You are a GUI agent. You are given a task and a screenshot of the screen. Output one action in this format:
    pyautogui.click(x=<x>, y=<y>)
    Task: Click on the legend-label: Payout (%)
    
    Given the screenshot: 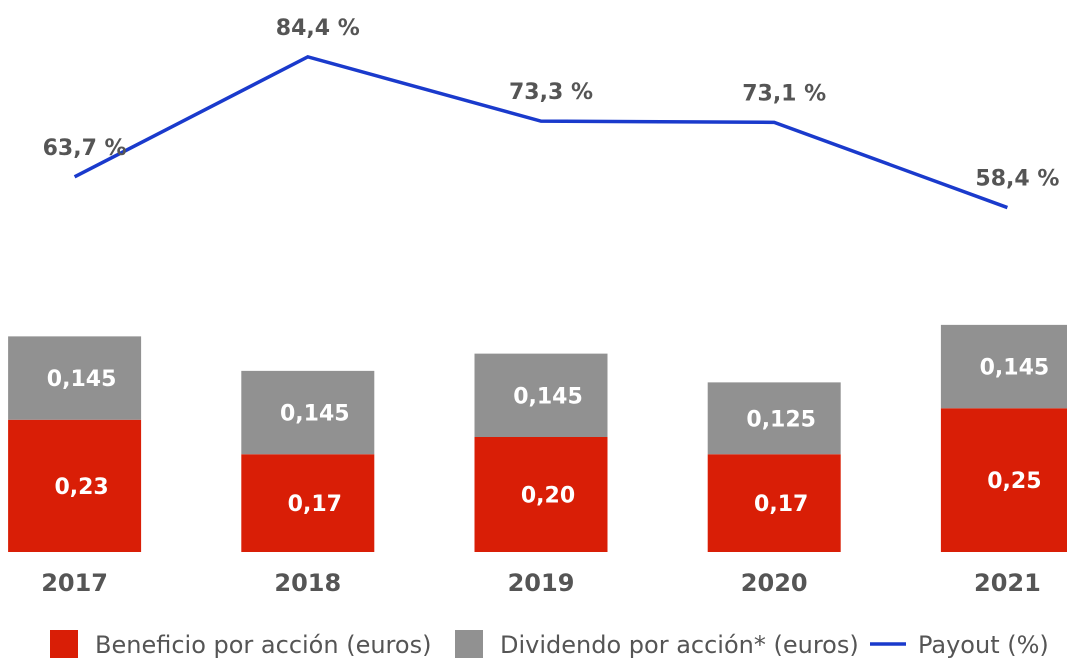 What is the action you would take?
    pyautogui.click(x=983, y=644)
    